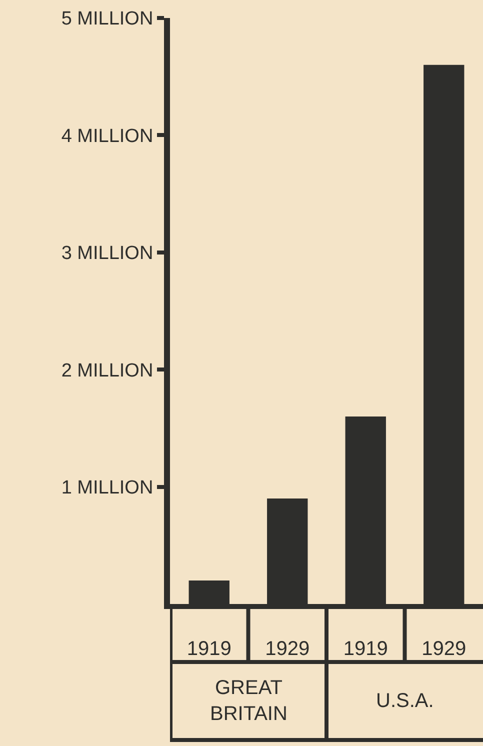 The width and height of the screenshot is (483, 746). What do you see at coordinates (107, 487) in the screenshot?
I see `y-tick-label: 1 MILLION` at bounding box center [107, 487].